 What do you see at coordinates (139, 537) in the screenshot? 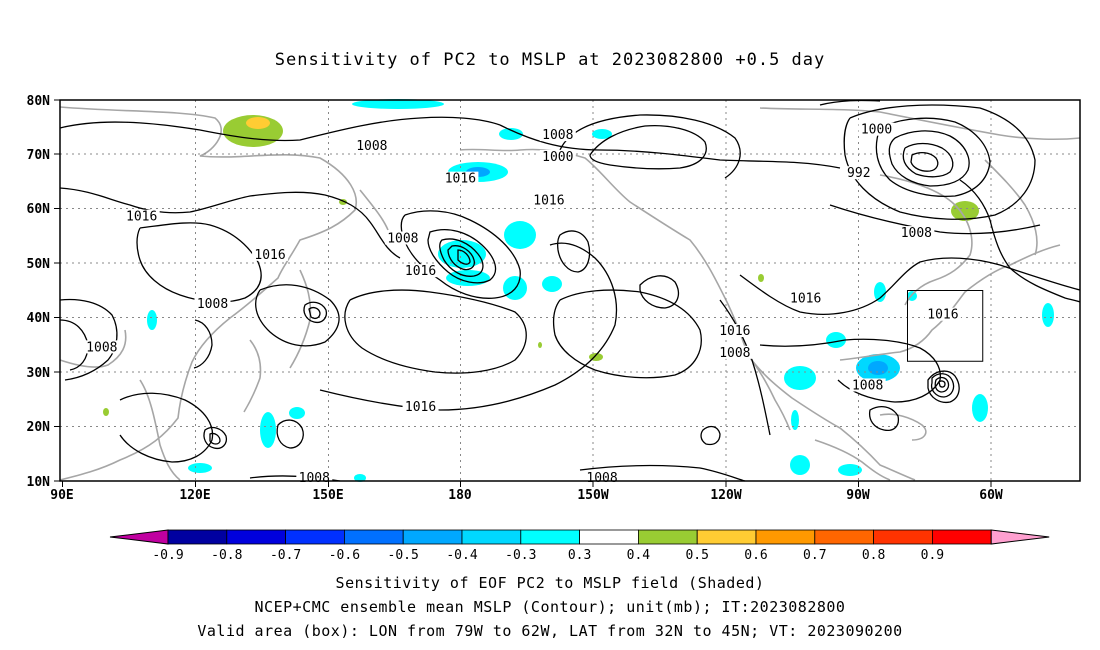
I see `colorbar-low-end` at bounding box center [139, 537].